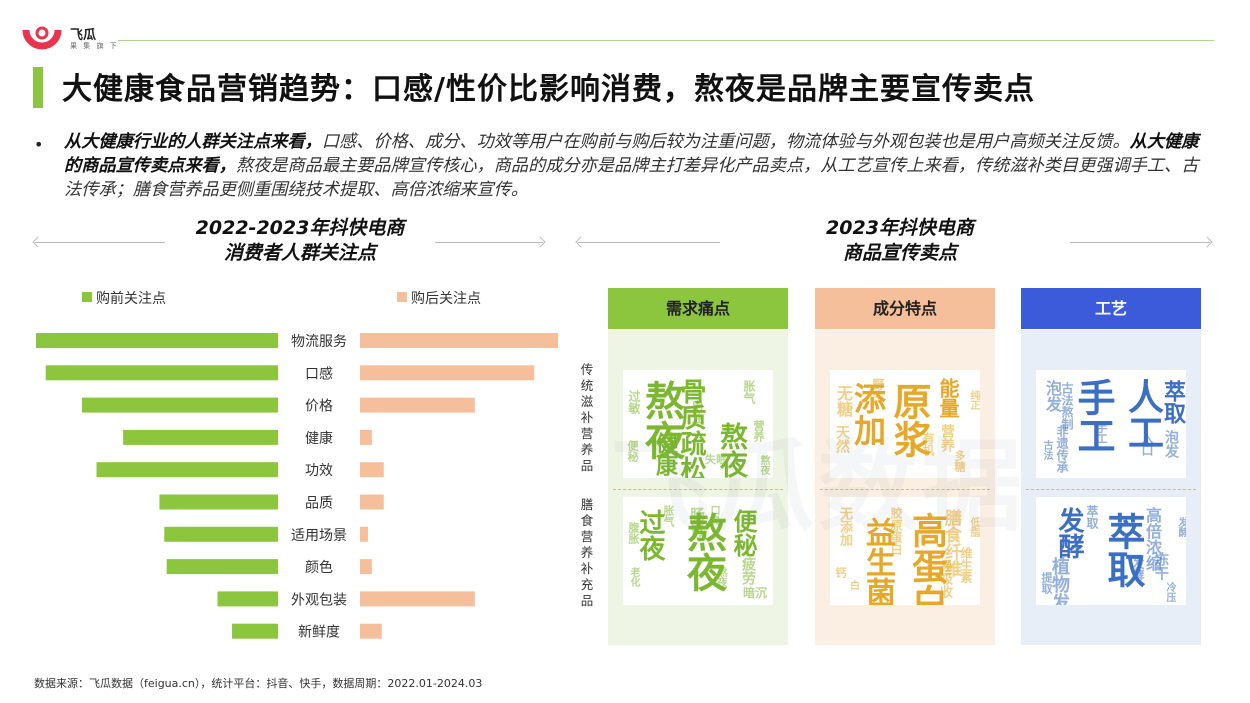 The width and height of the screenshot is (1250, 703). What do you see at coordinates (1152, 539) in the screenshot?
I see `word-cloud-term: 高倍浓缩` at bounding box center [1152, 539].